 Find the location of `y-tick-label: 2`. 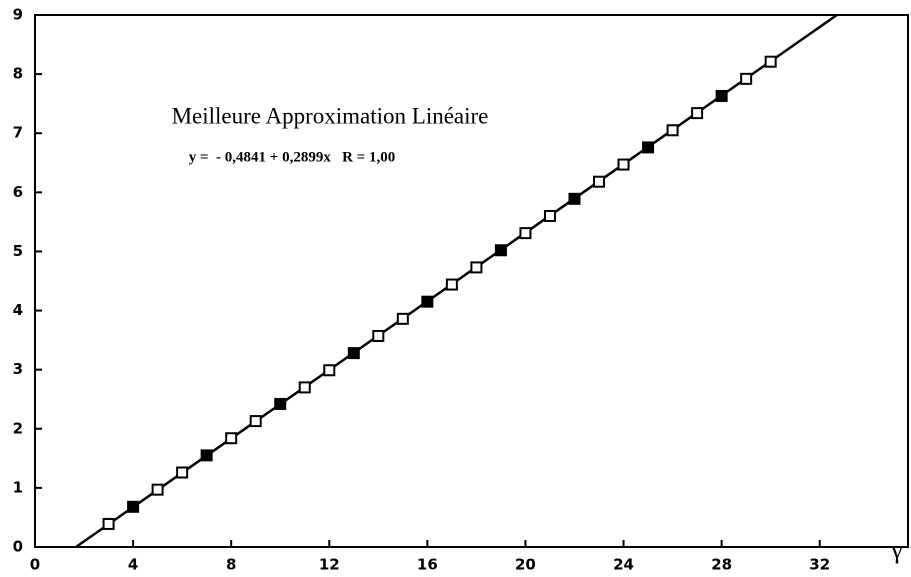

y-tick-label: 2 is located at coordinates (18, 428).